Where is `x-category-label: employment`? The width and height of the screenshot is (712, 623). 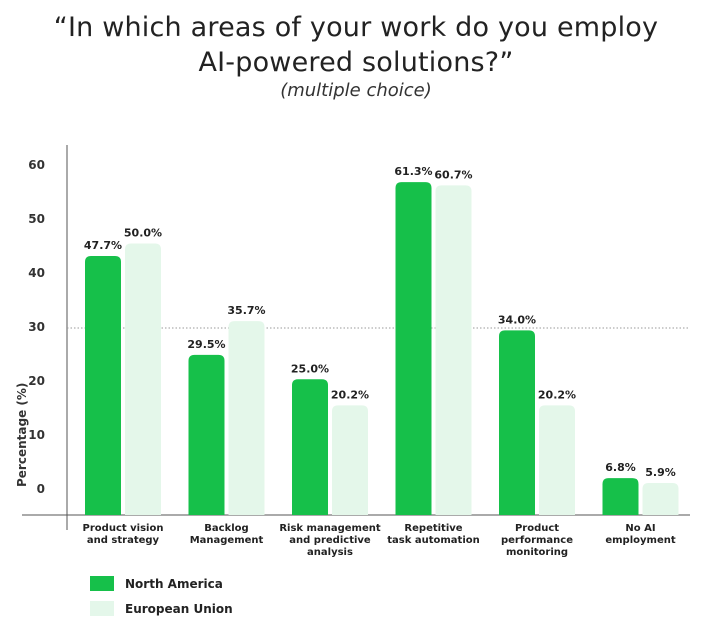
x-category-label: employment is located at coordinates (640, 540).